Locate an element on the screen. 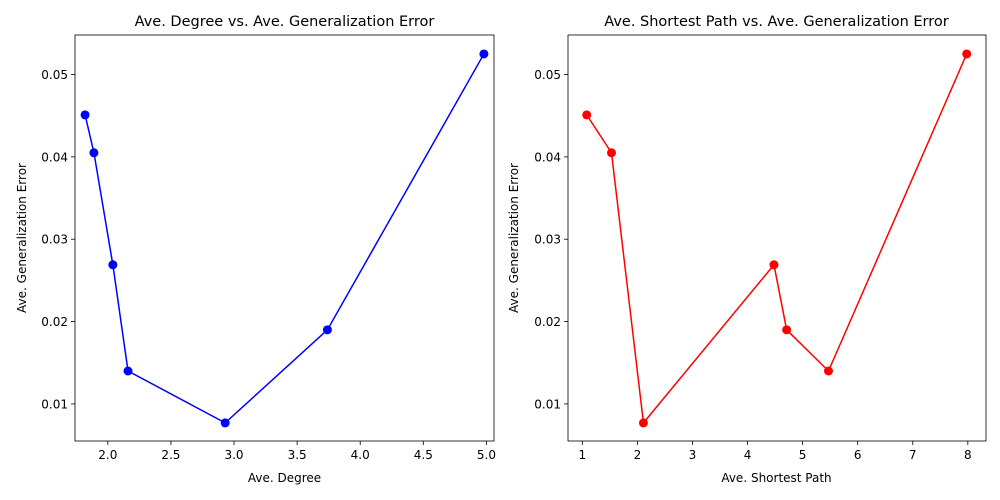 The width and height of the screenshot is (1000, 500). x-tick-label: 1 is located at coordinates (582, 455).